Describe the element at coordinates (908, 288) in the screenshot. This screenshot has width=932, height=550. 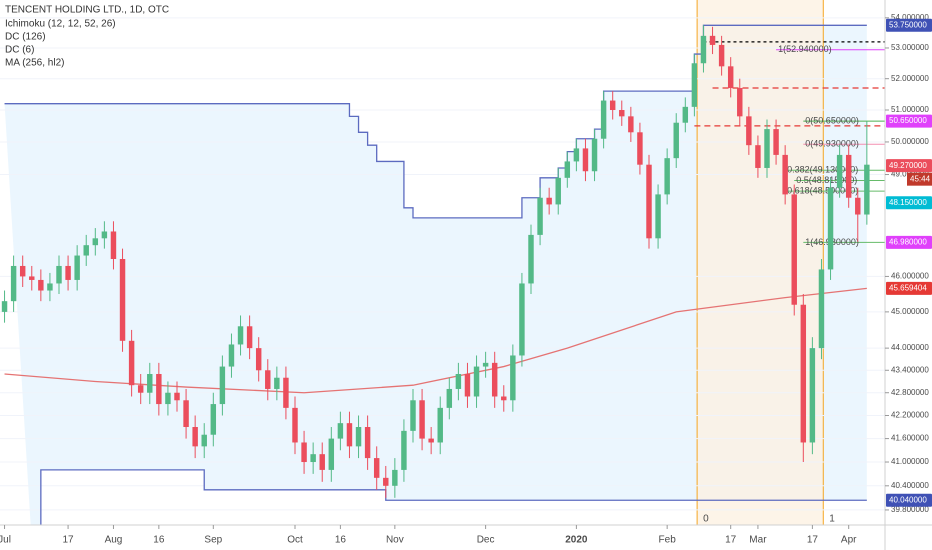
I see `price-label: 45.659404` at that location.